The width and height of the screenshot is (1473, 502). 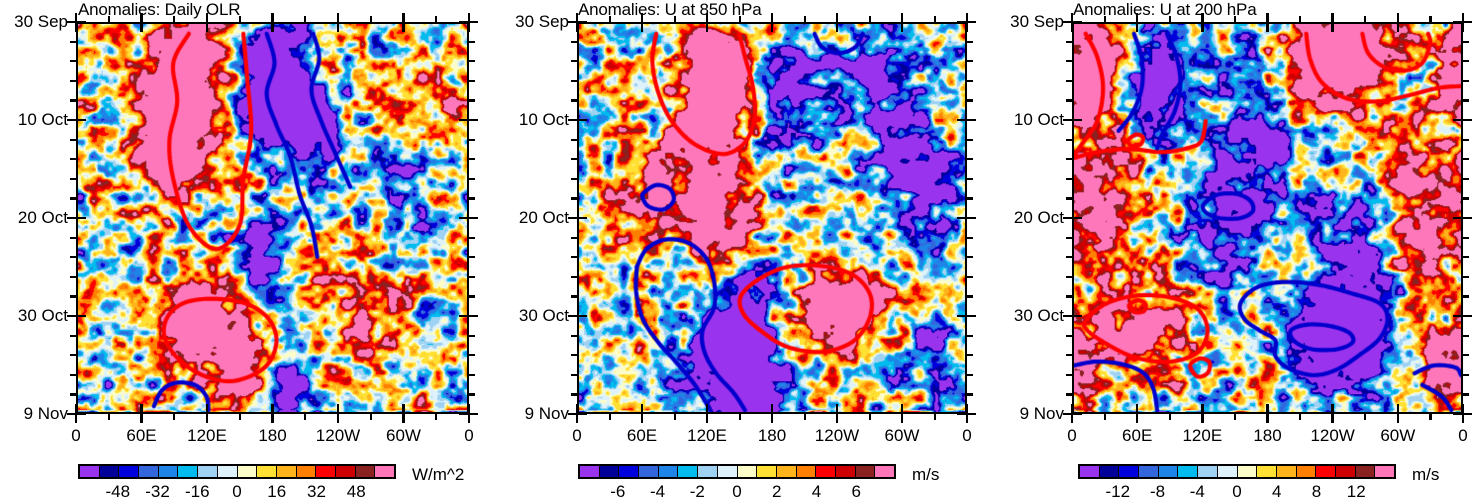 I want to click on y-axis-label: 9 Nov, so click(x=546, y=413).